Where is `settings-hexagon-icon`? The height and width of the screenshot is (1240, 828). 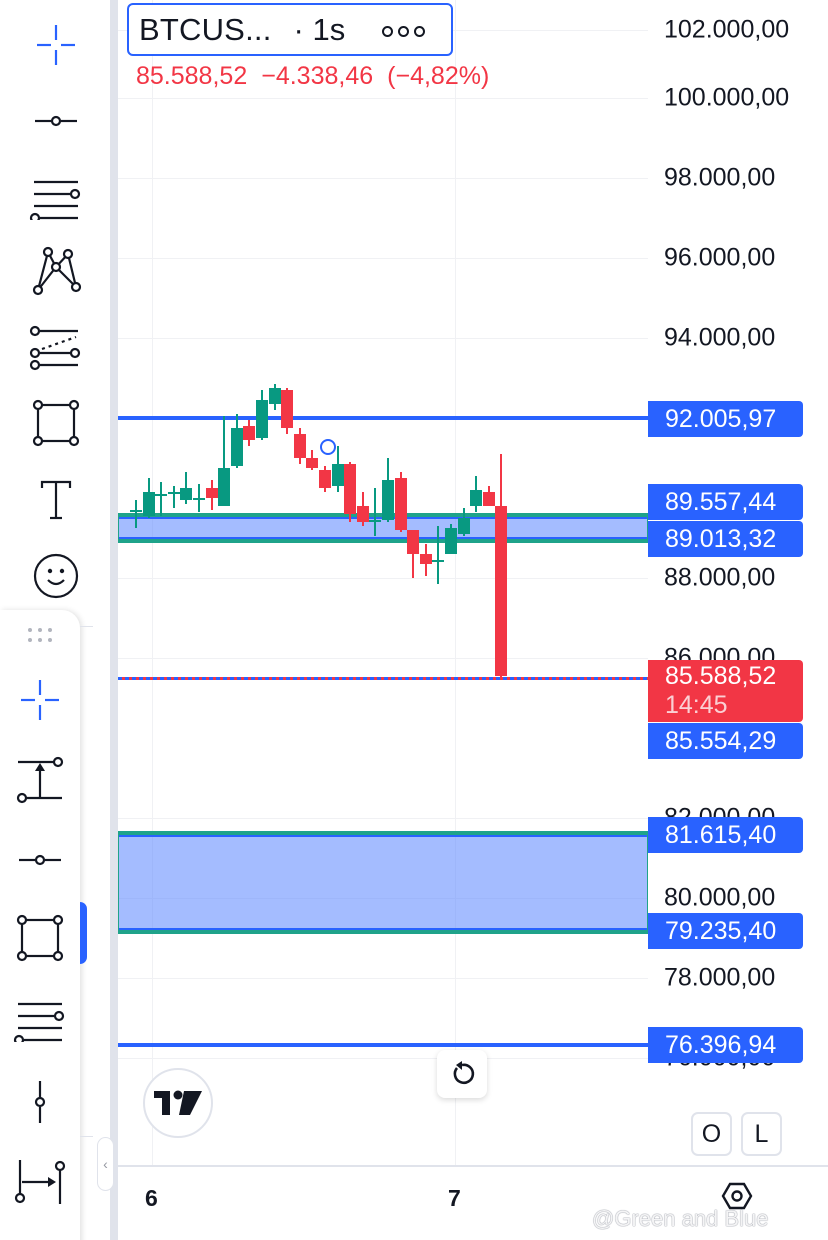
settings-hexagon-icon is located at coordinates (737, 1196).